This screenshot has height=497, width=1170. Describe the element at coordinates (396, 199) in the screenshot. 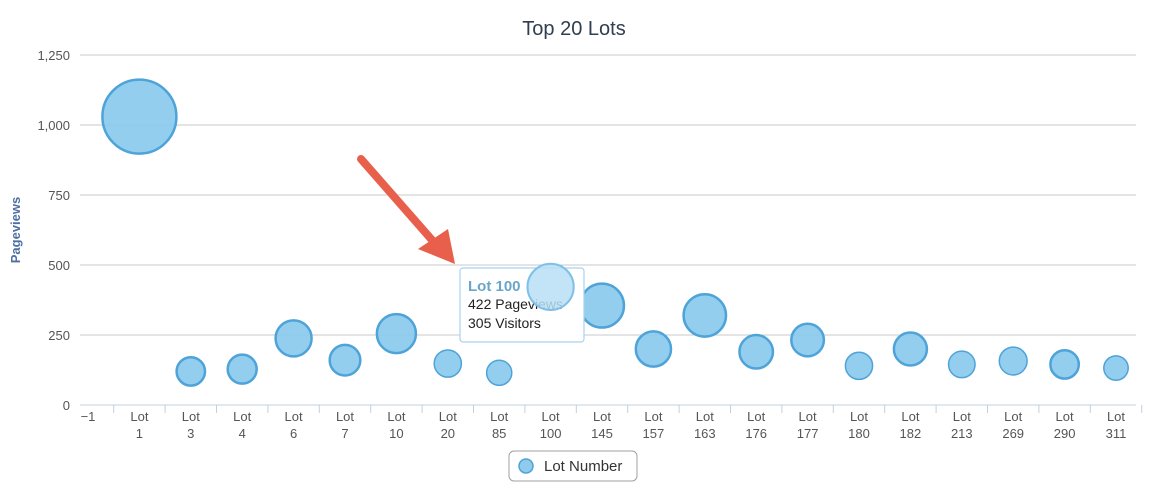

I see `arrow-shaft` at that location.